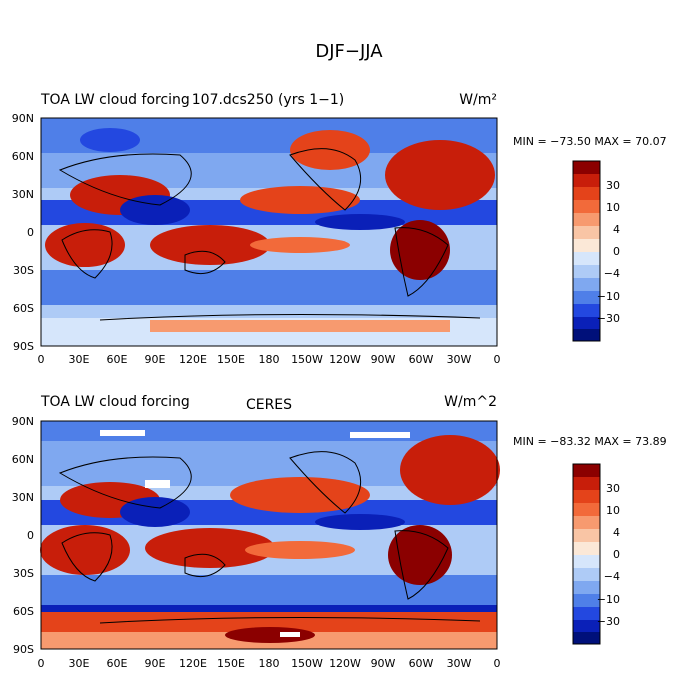  I want to click on colorbar-label: 10, so click(613, 207).